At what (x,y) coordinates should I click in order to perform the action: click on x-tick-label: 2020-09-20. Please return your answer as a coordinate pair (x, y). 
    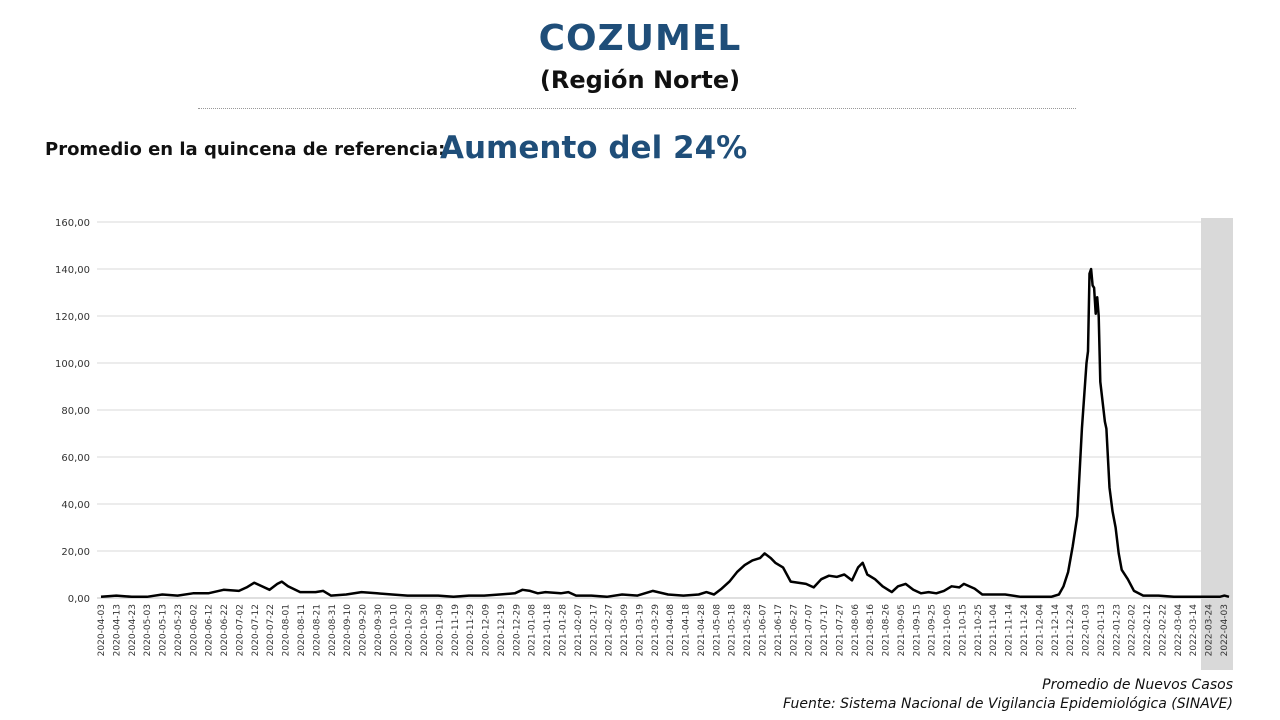
    Looking at the image, I should click on (364, 630).